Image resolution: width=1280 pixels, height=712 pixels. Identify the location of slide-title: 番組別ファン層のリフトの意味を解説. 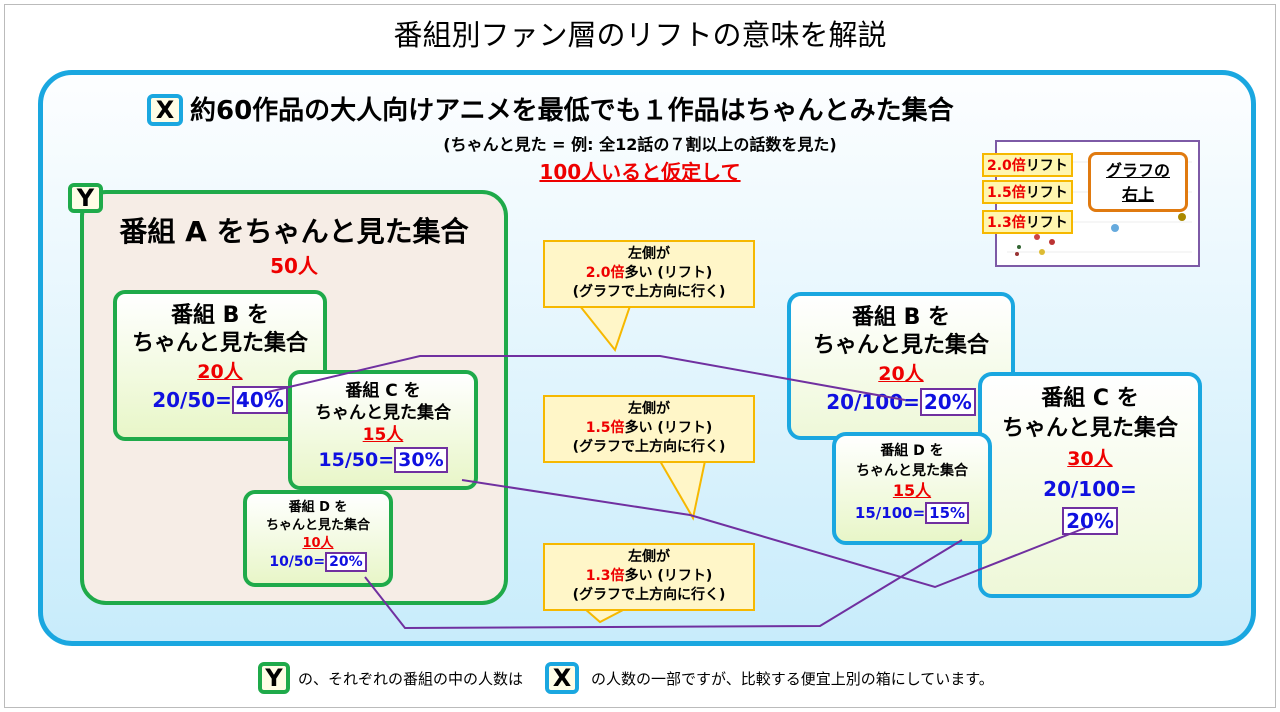
(640, 35).